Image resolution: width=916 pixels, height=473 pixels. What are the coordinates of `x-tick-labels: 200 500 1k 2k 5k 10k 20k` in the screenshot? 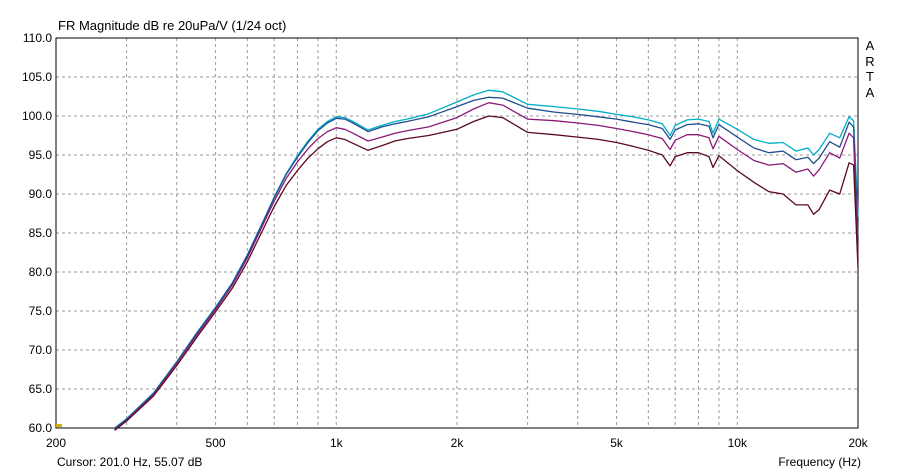 It's located at (457, 443).